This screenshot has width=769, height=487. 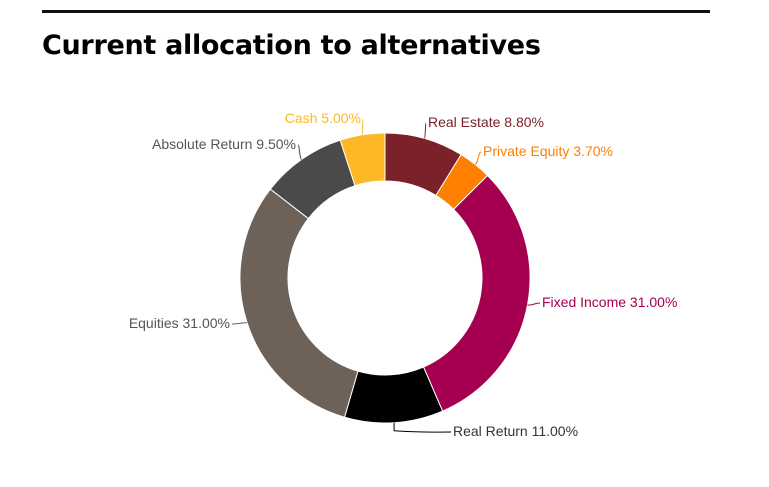 I want to click on label-real-estate: Real Estate 8.80%, so click(x=486, y=122).